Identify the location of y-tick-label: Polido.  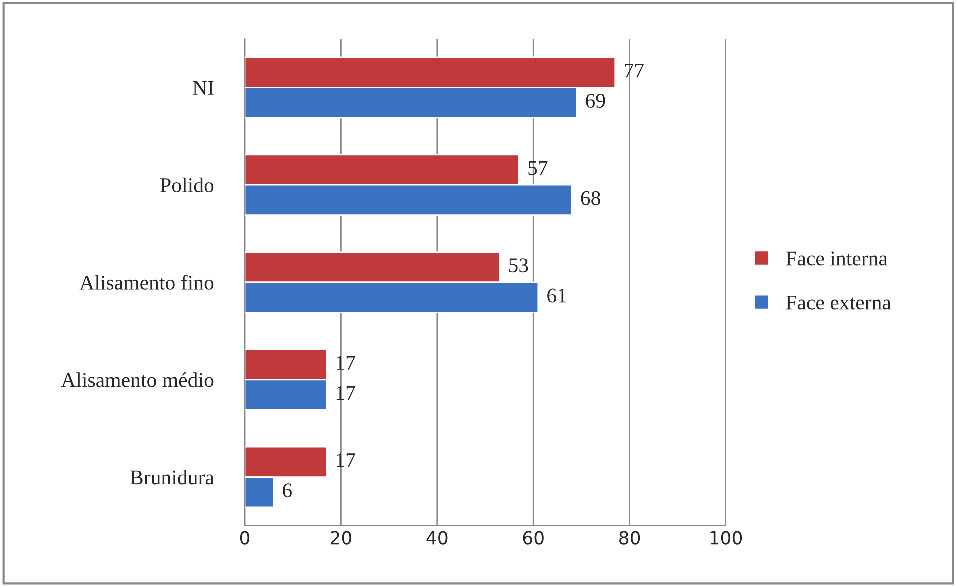
(187, 185).